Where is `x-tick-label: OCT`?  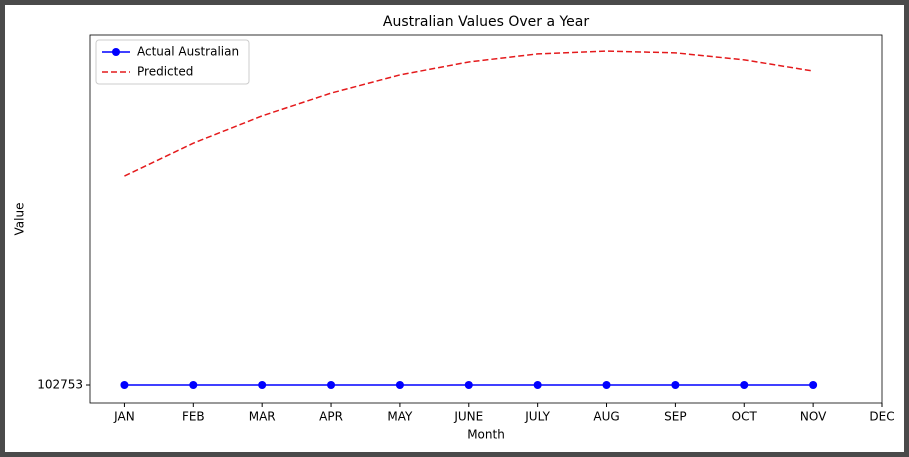 x-tick-label: OCT is located at coordinates (745, 417).